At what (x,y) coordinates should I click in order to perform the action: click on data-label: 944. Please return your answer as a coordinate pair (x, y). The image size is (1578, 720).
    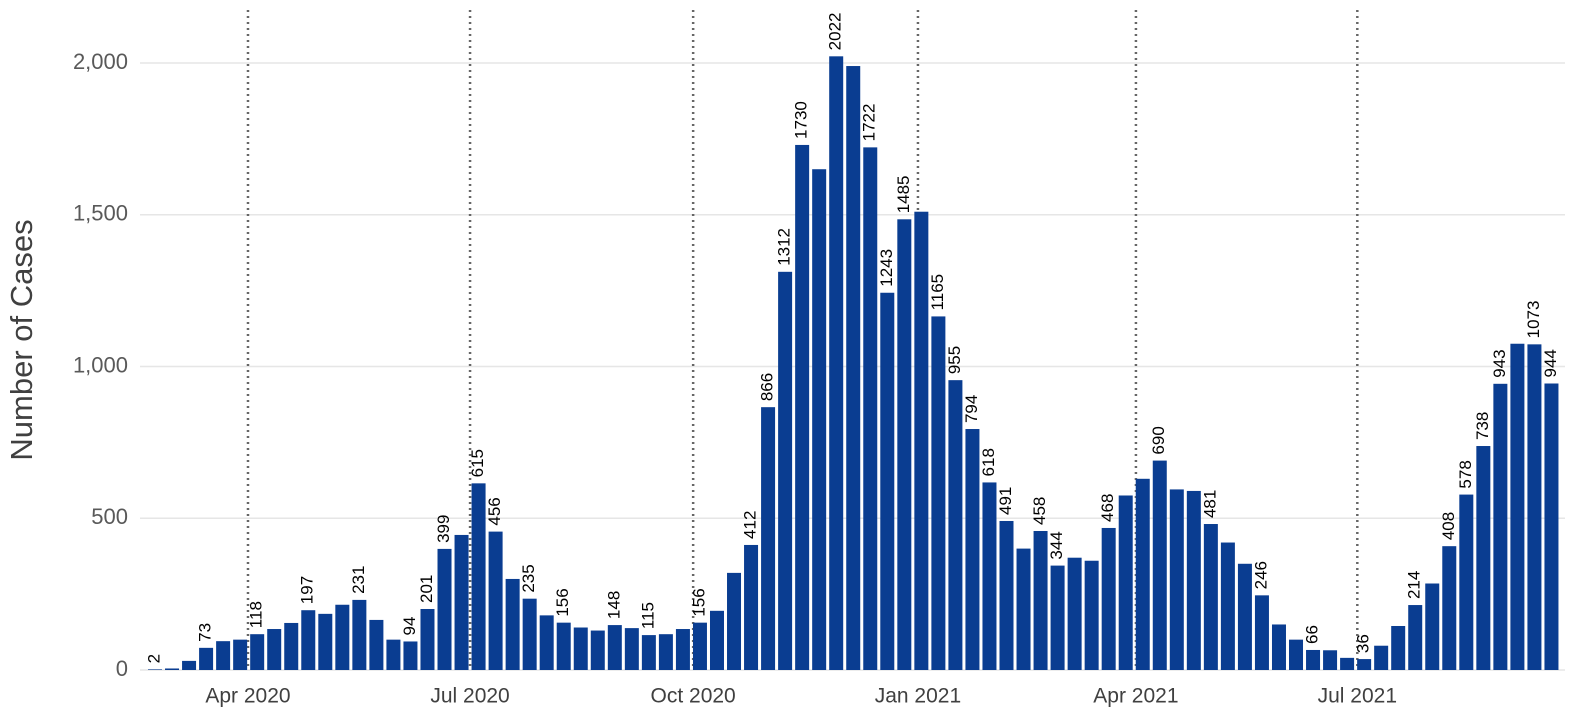
    Looking at the image, I should click on (1550, 363).